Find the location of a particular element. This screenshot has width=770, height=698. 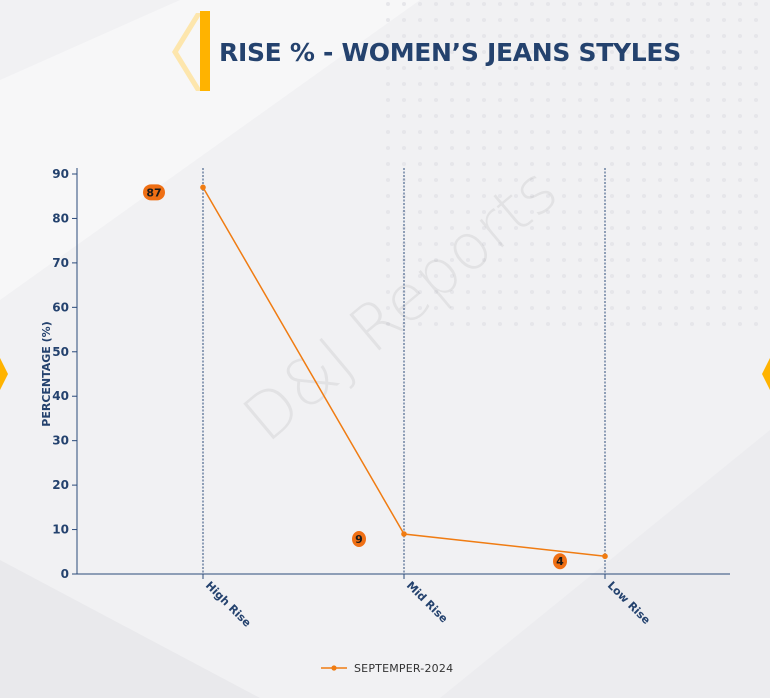

next-arrow-icon is located at coordinates (766, 374).